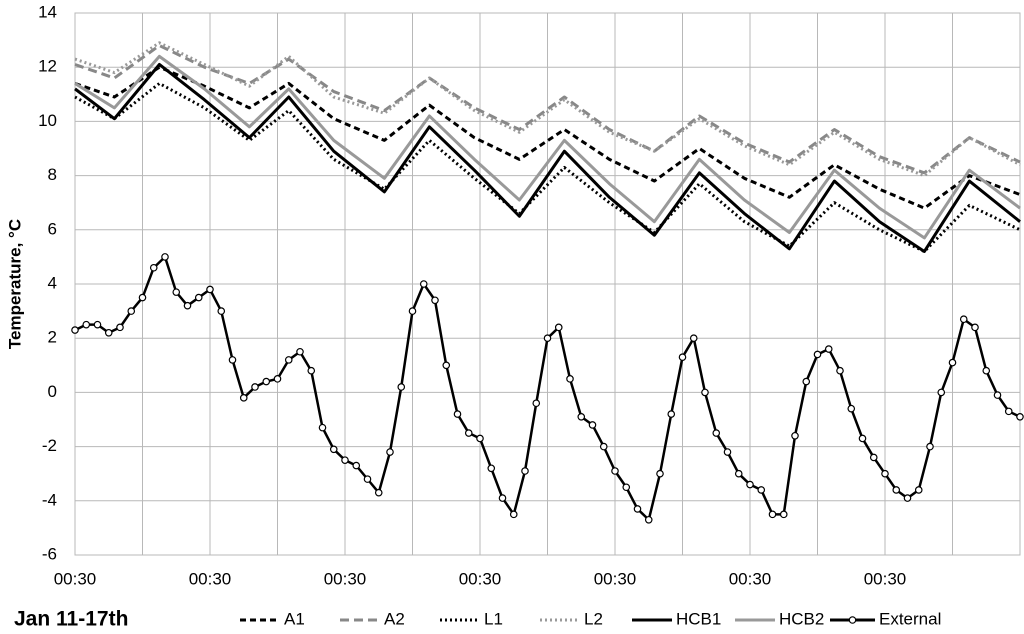  What do you see at coordinates (910, 618) in the screenshot?
I see `legend-label: External` at bounding box center [910, 618].